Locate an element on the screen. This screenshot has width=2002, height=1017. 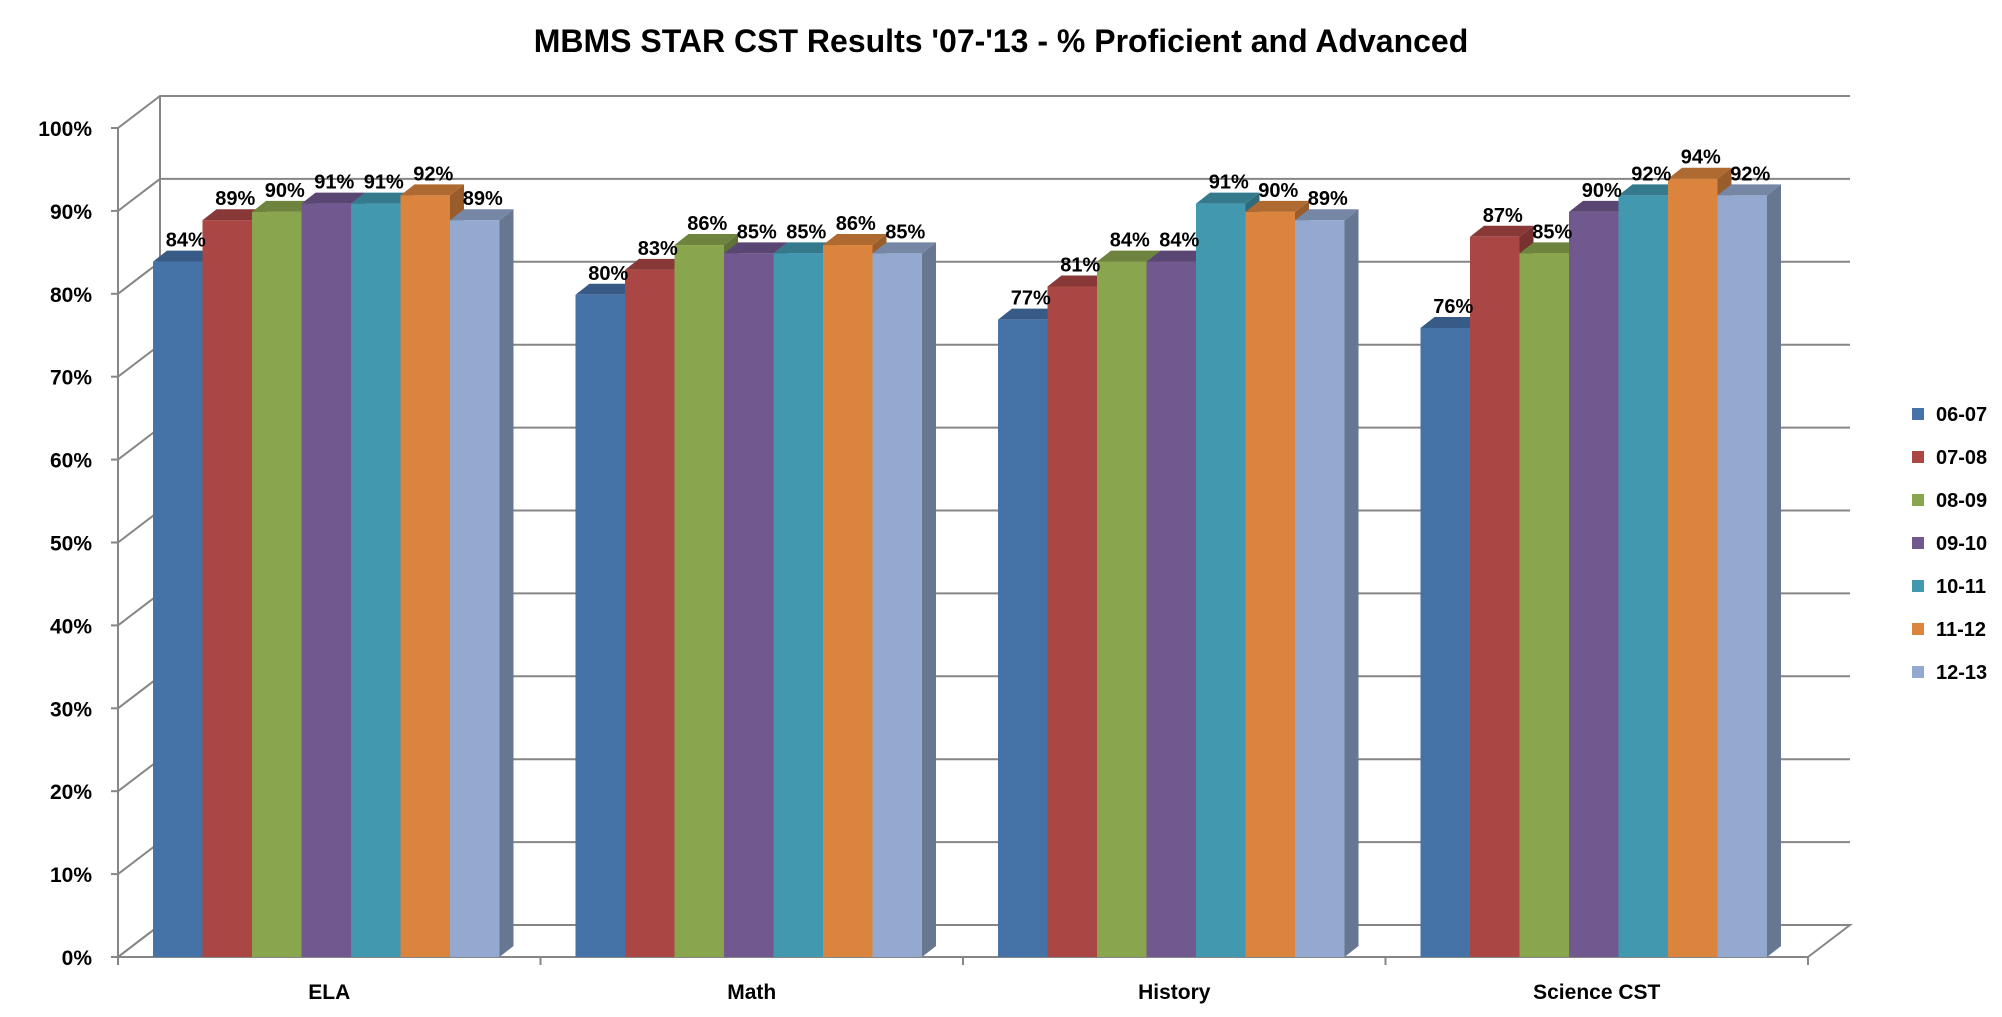
legend-item: 07-08 is located at coordinates (1949, 458).